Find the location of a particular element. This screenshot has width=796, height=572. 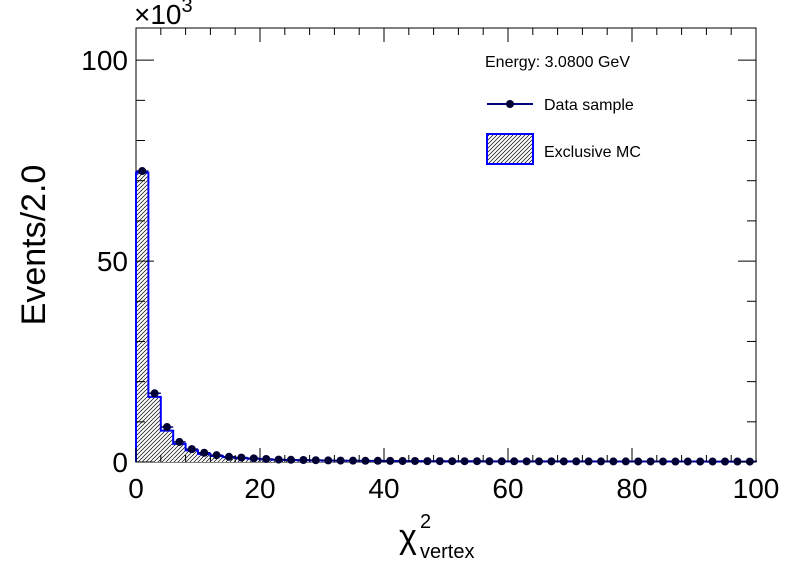

x-axis-title-subscript: vertex is located at coordinates (447, 552).